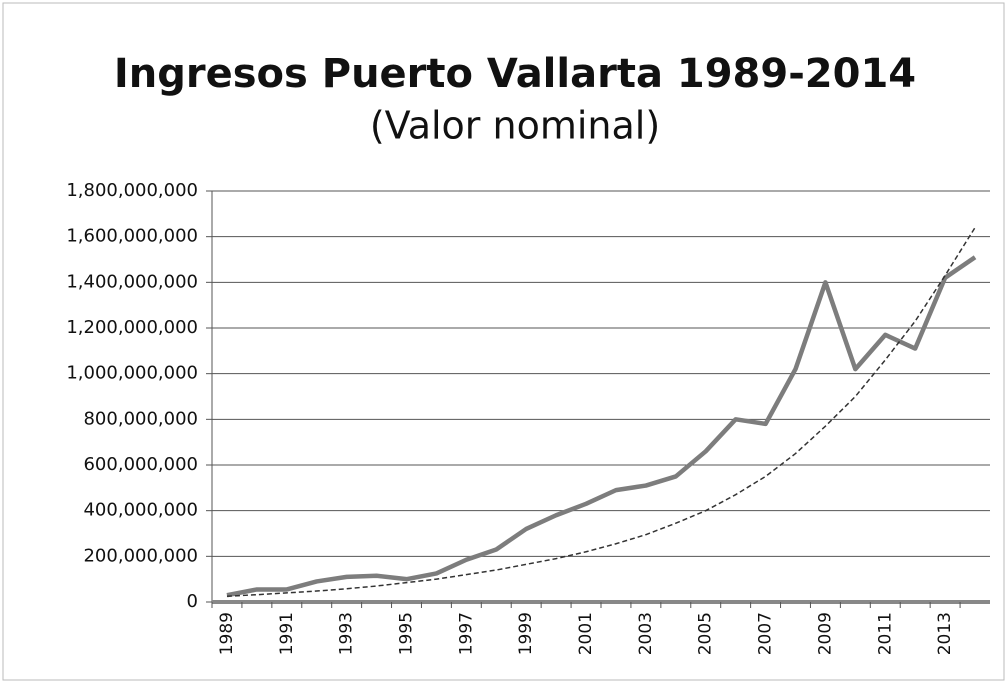 Image resolution: width=1007 pixels, height=681 pixels. Describe the element at coordinates (706, 633) in the screenshot. I see `x-tick-label: 2005` at that location.